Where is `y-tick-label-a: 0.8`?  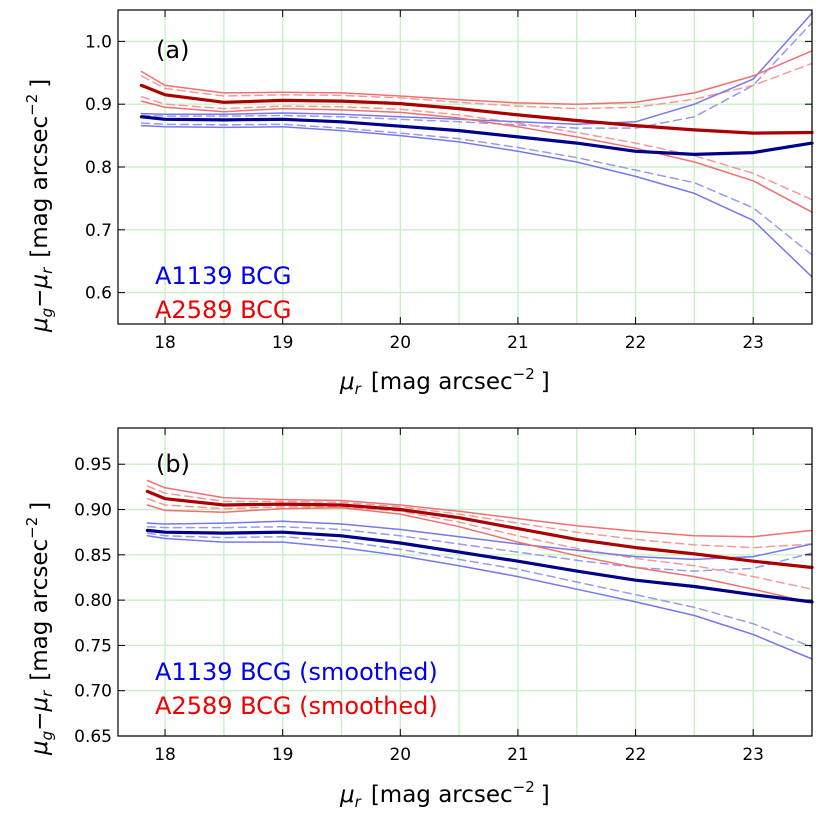 y-tick-label-a: 0.8 is located at coordinates (98, 168).